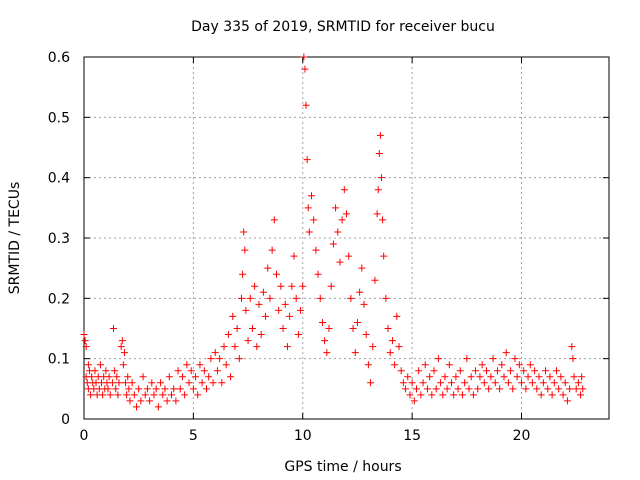  I want to click on x-tick-label: 10, so click(303, 436).